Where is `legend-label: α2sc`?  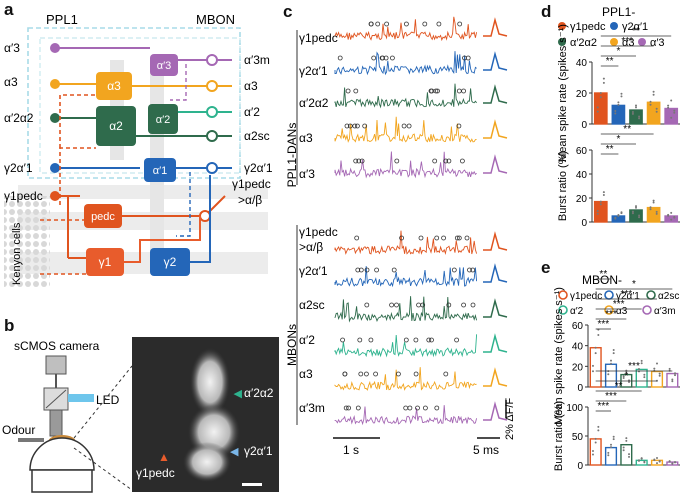 legend-label: α2sc is located at coordinates (668, 296).